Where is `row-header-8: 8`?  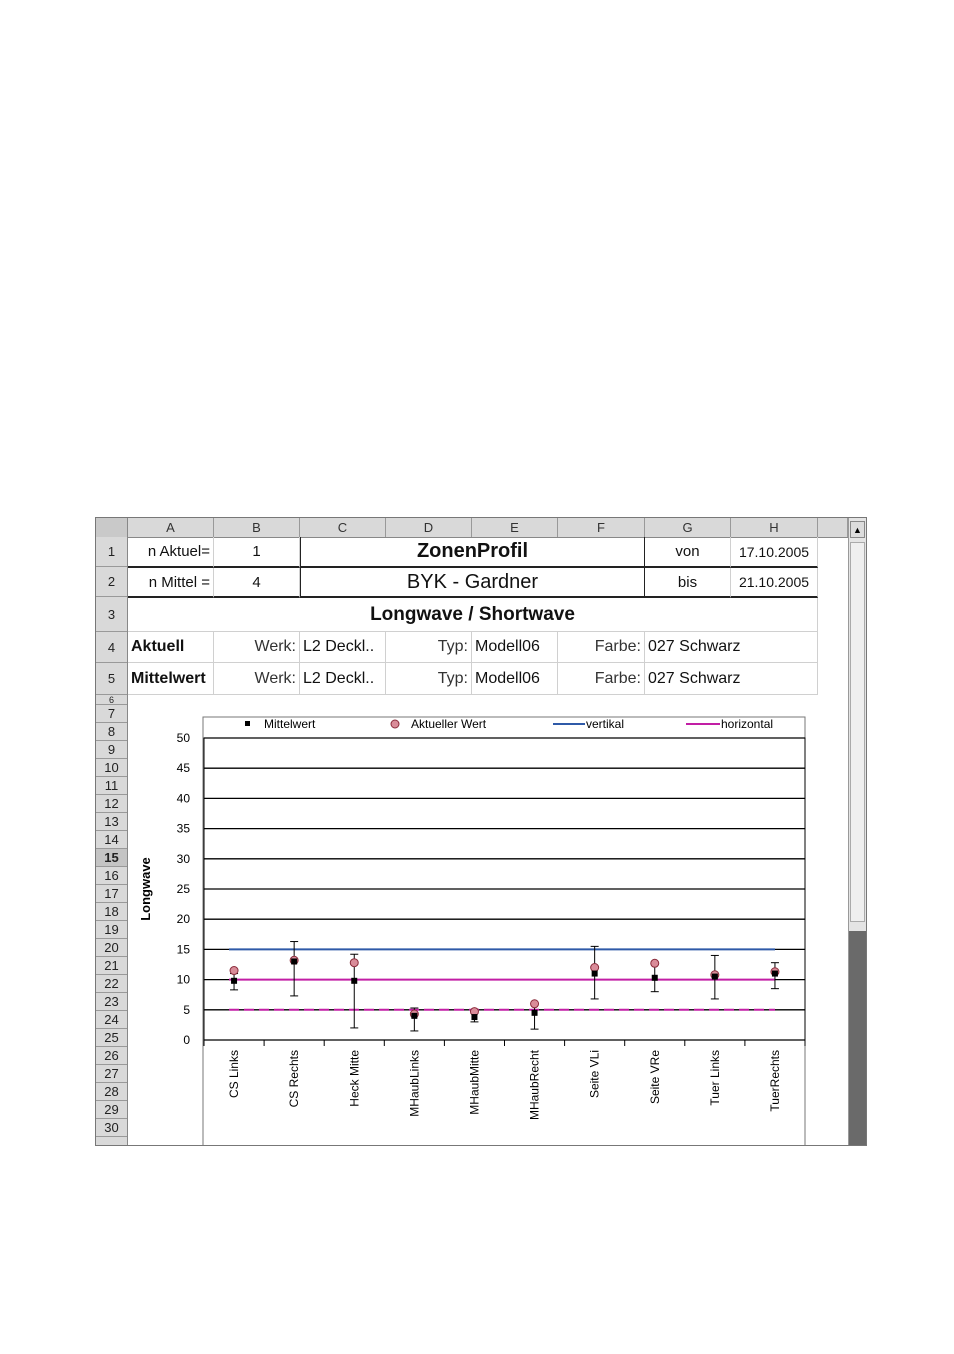 row-header-8: 8 is located at coordinates (111, 732).